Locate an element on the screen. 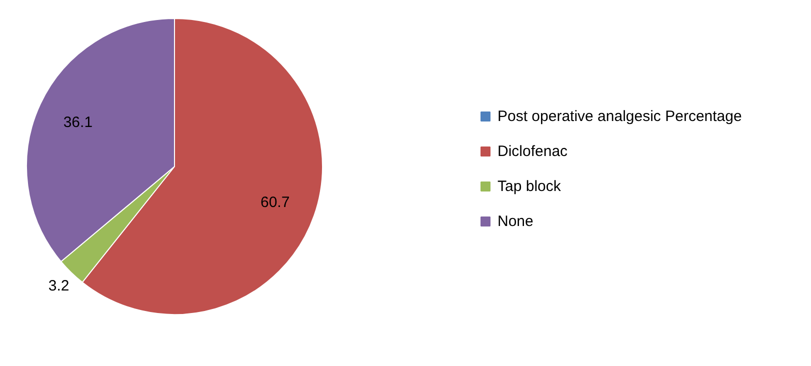 The image size is (811, 366). data-label: 60.7 is located at coordinates (275, 203).